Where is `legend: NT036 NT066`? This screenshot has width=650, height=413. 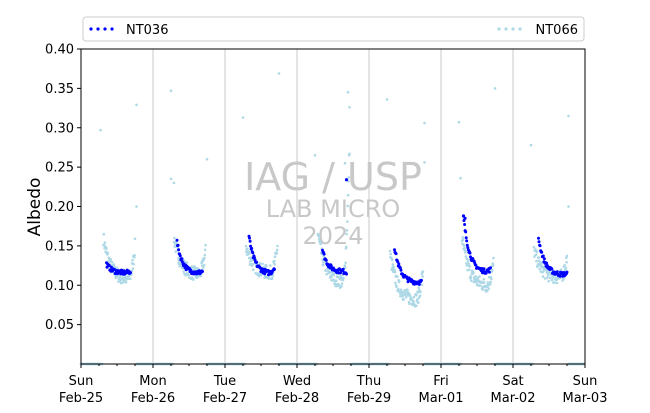 legend: NT036 NT066 is located at coordinates (333, 29).